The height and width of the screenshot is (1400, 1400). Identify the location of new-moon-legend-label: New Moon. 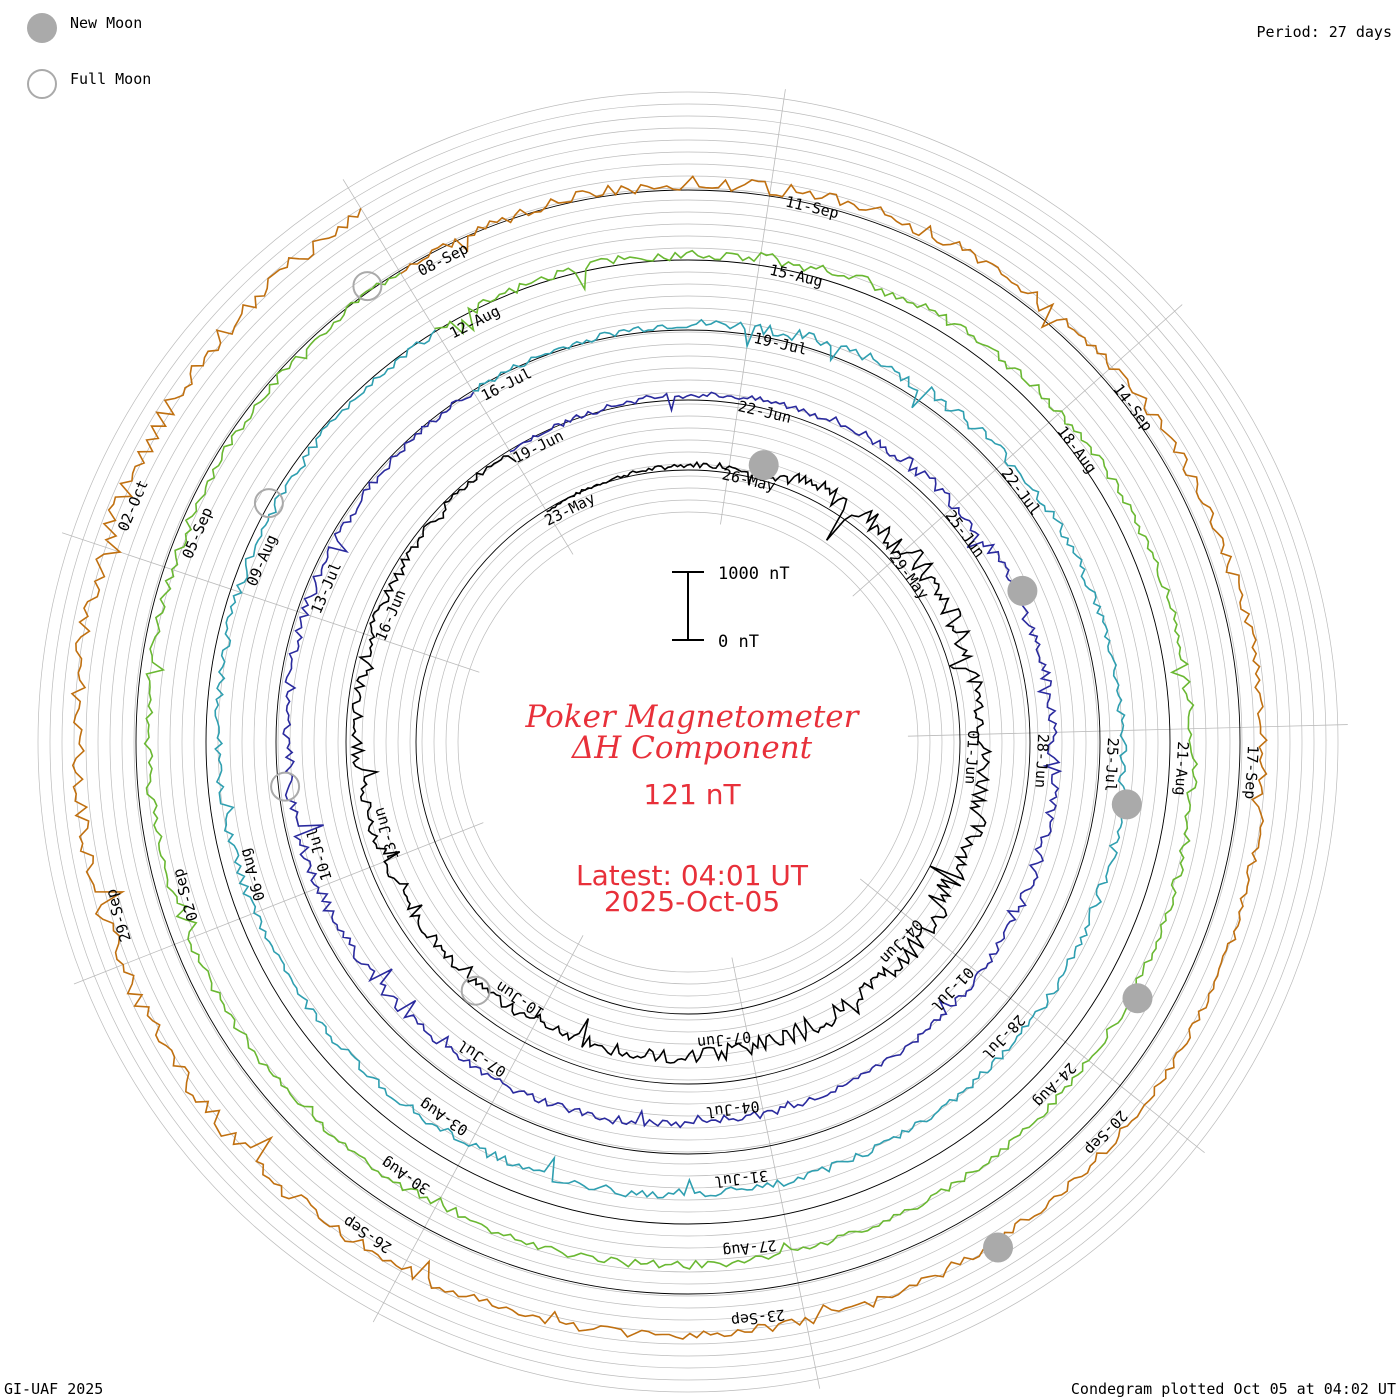
(106, 23).